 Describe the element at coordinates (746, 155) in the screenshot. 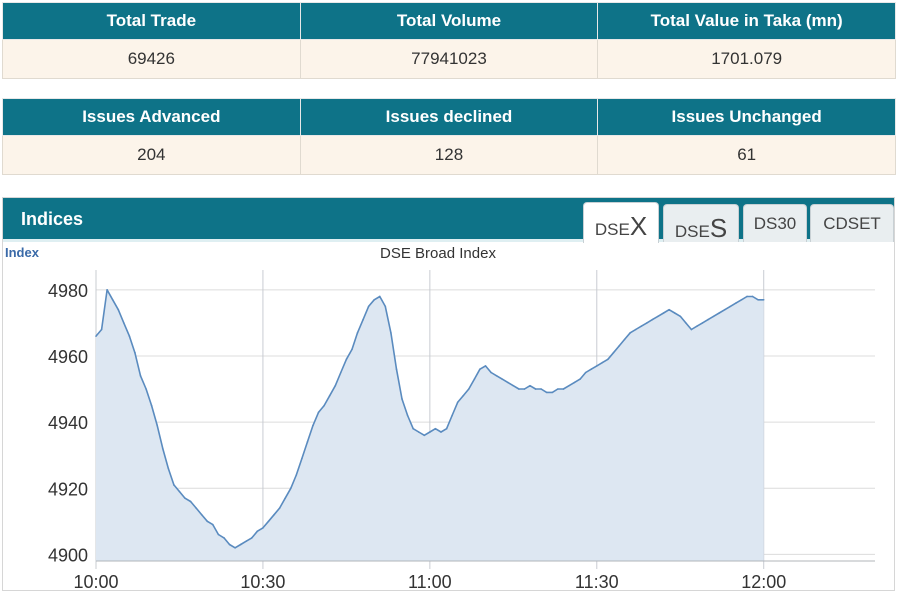

I see `issues-unchanged-value: 61` at that location.